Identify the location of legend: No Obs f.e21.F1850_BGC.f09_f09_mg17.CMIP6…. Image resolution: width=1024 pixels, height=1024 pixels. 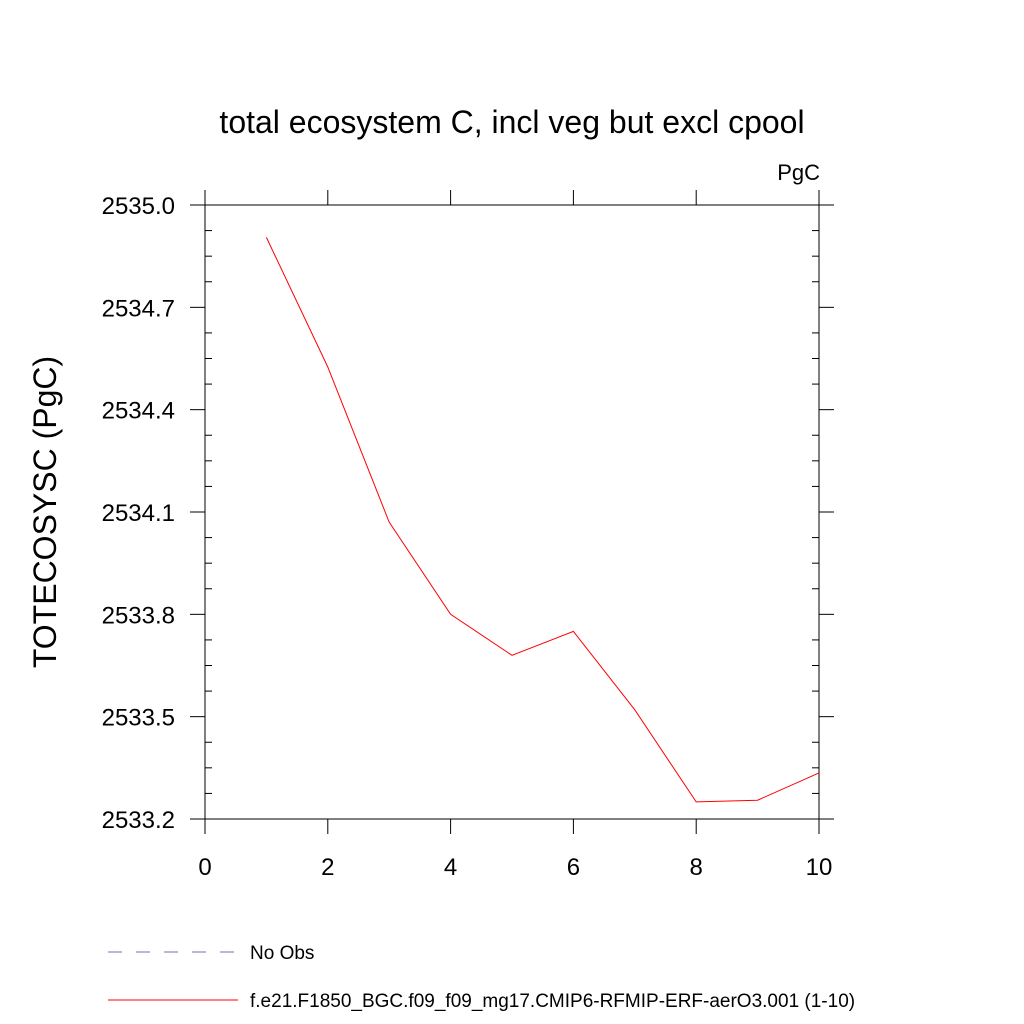
(481, 977).